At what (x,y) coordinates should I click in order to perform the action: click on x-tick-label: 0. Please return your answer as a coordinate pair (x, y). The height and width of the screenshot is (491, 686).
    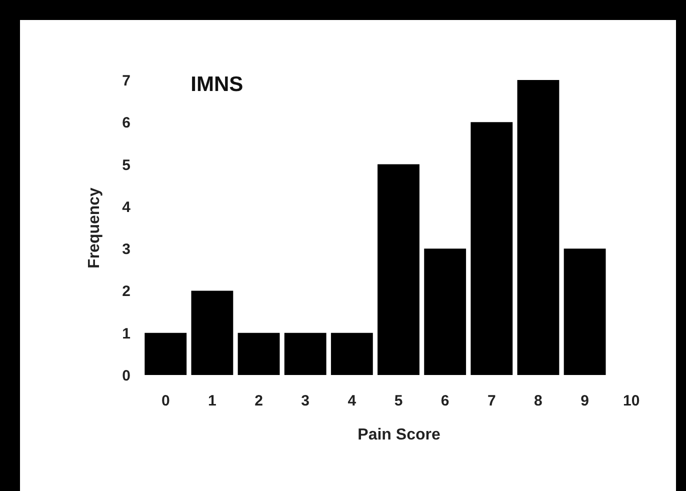
    Looking at the image, I should click on (165, 401).